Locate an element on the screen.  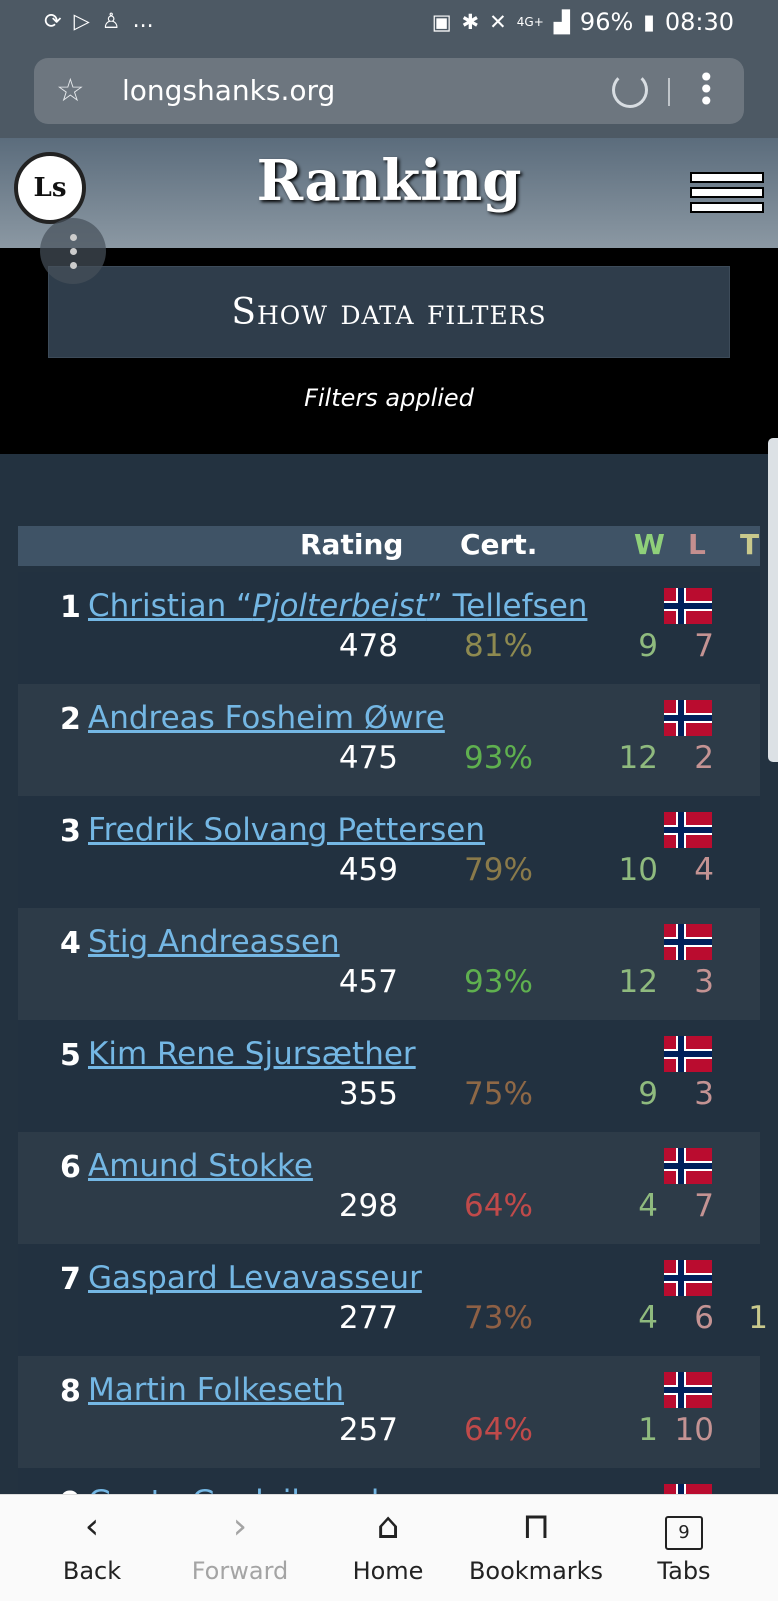
losses-value: 7 is located at coordinates (704, 646).